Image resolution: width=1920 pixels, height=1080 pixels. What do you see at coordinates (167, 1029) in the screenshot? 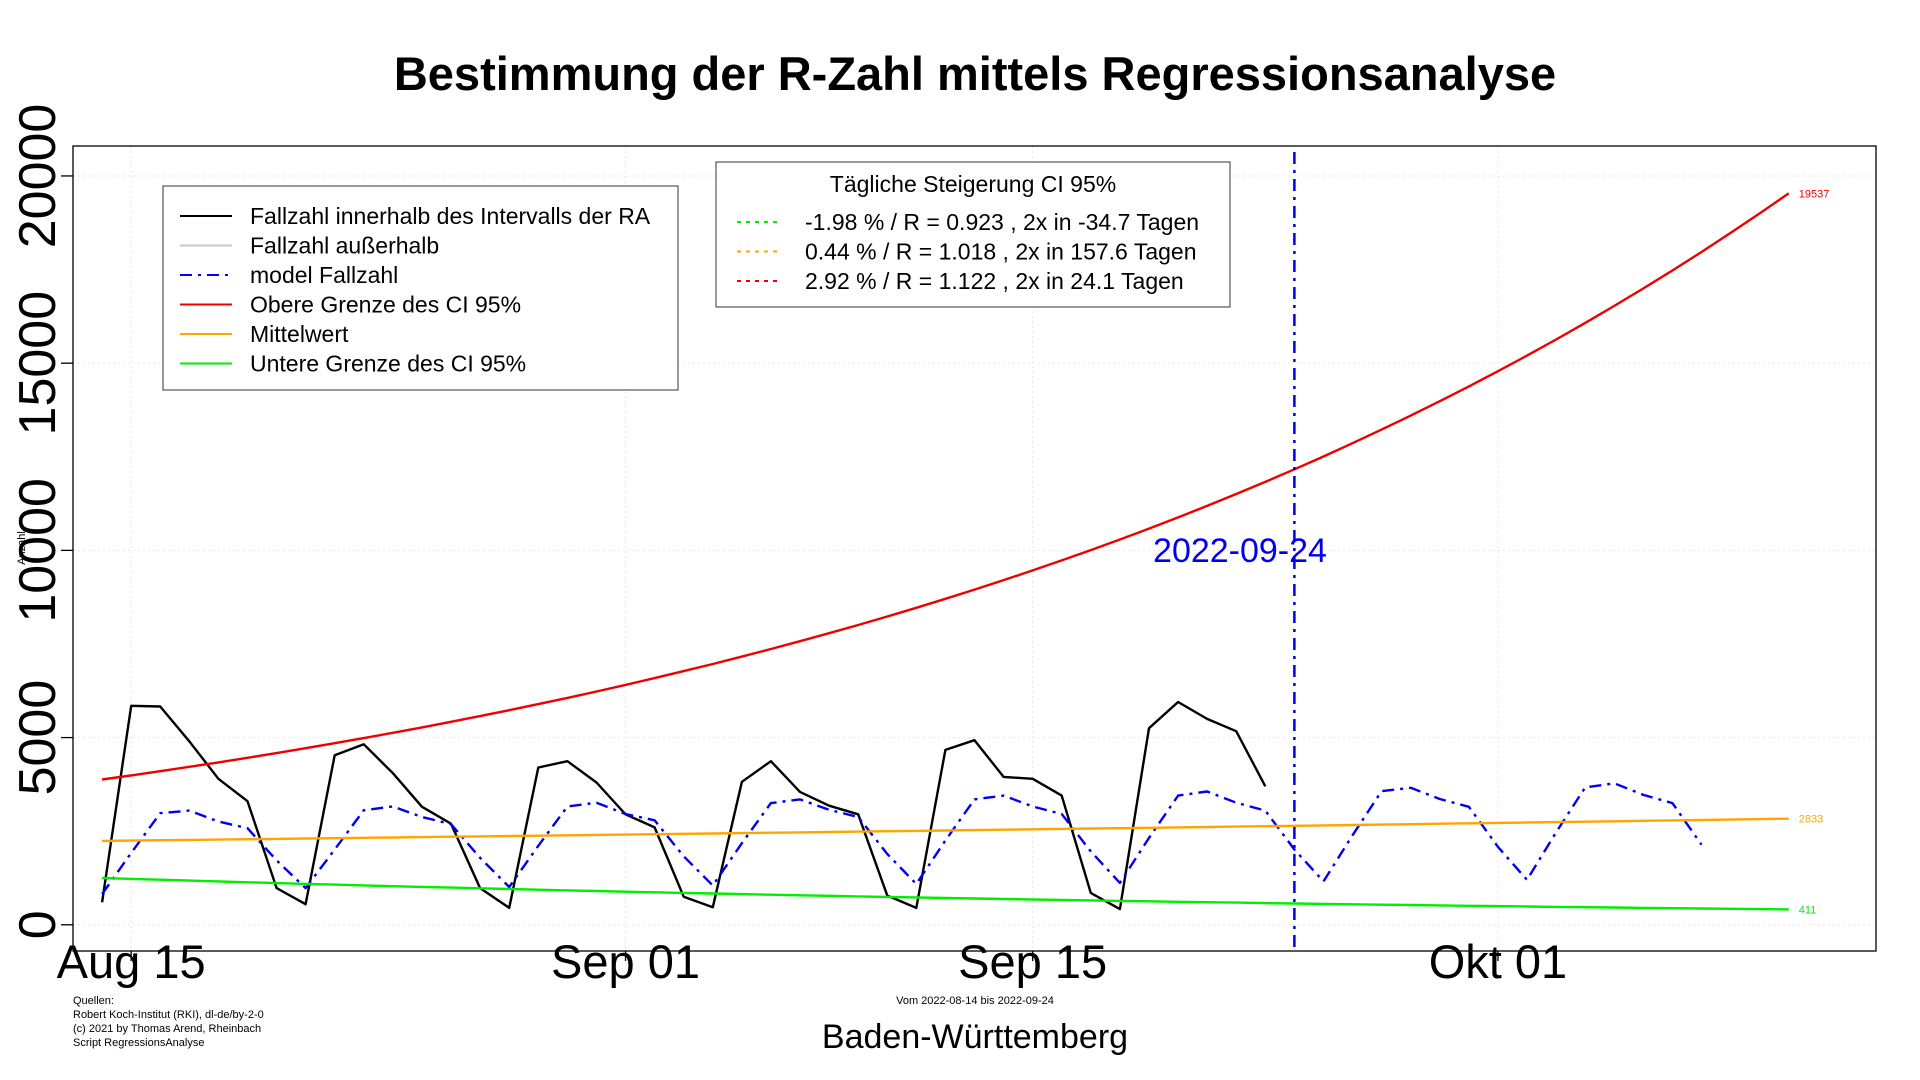
I see `source-line: (c) 2021 by Thomas Arend, Rheinbach` at bounding box center [167, 1029].